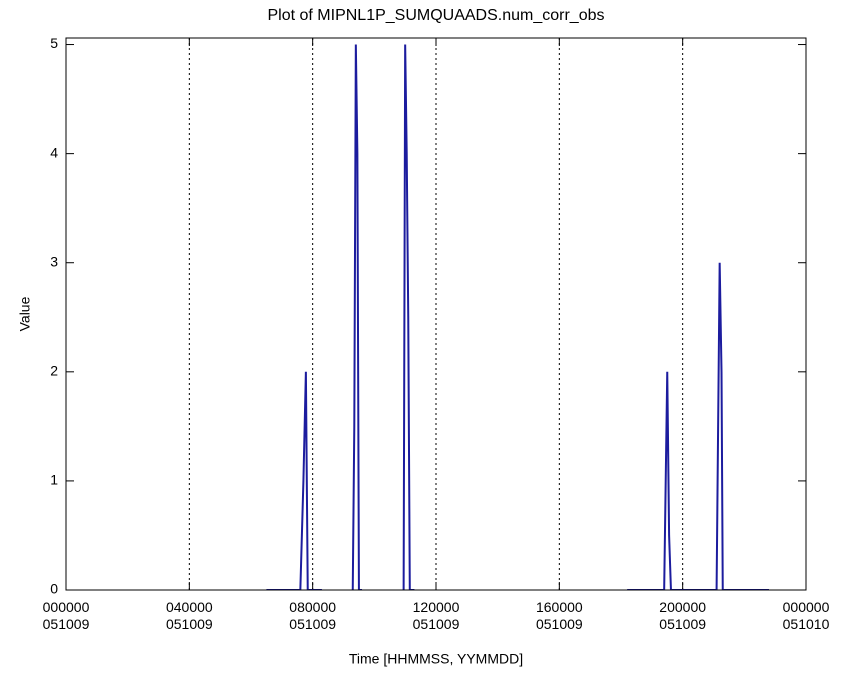  Describe the element at coordinates (54, 480) in the screenshot. I see `y-tick-label: 1` at that location.